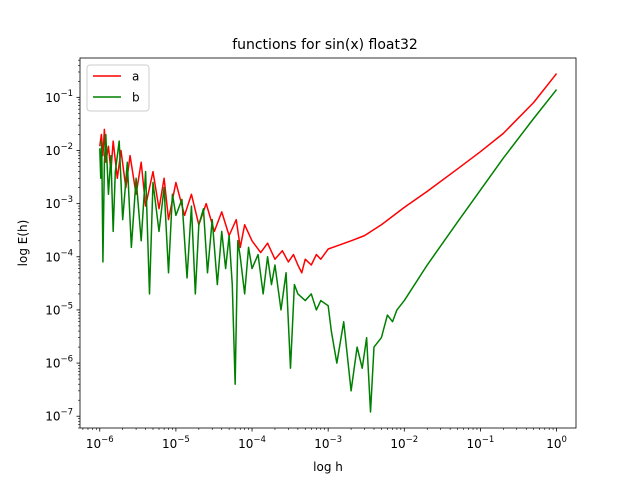 This screenshot has width=640, height=480. Describe the element at coordinates (62, 244) in the screenshot. I see `y-axis: 10⁻⁷ 10⁻⁶ 10⁻⁵ 10⁻⁴ 10⁻³ 10⁻² 10⁻¹` at that location.